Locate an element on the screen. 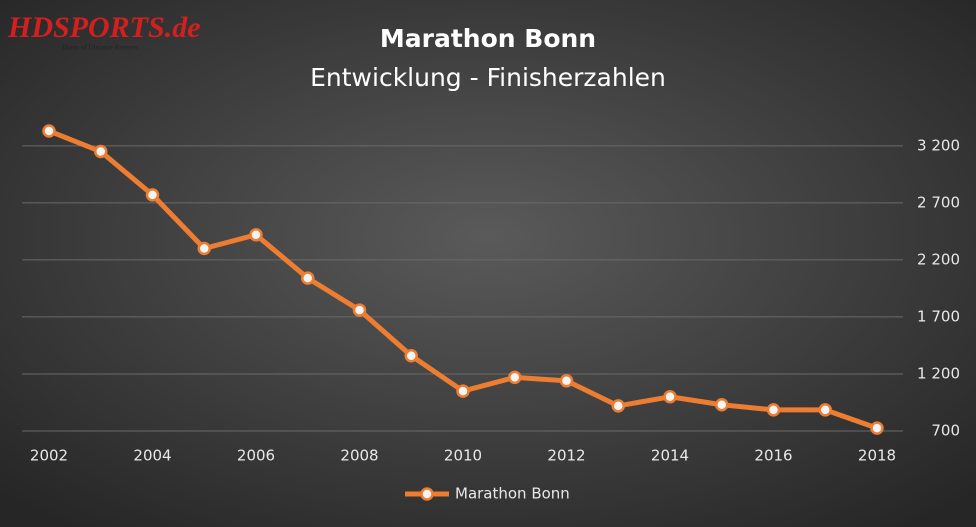  chart-title: Marathon Bonn is located at coordinates (488, 38).